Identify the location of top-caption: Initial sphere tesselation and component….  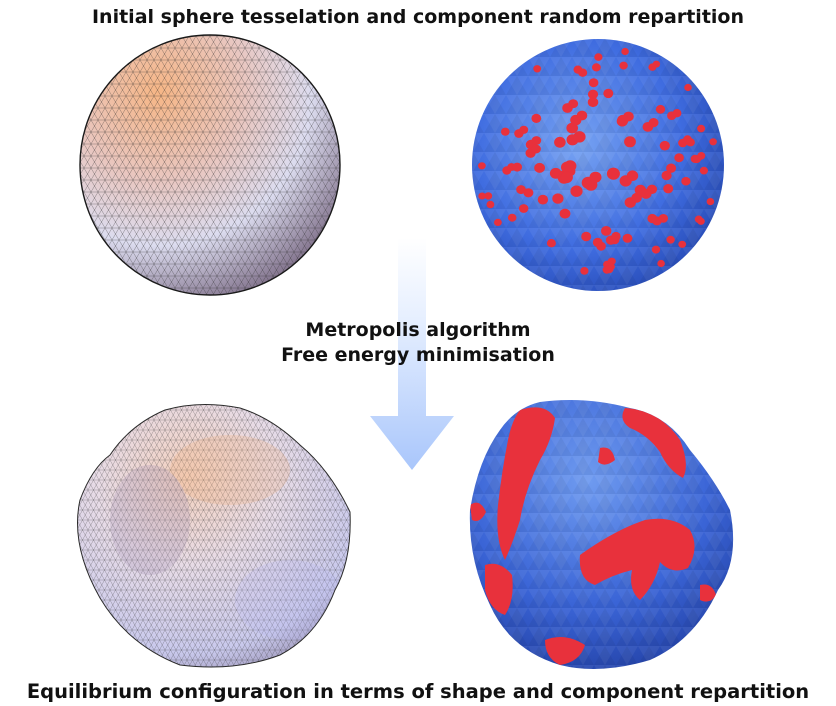
(417, 17).